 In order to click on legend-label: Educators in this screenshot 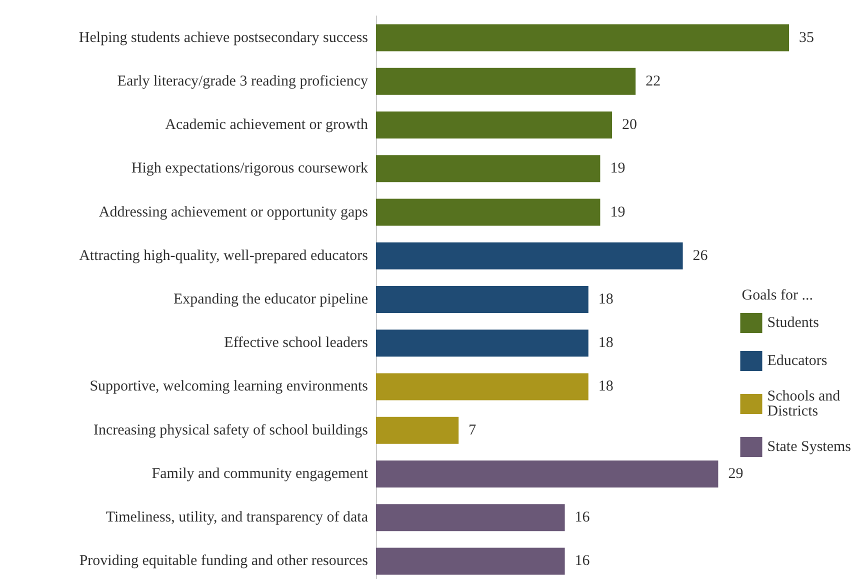, I will do `click(797, 361)`.